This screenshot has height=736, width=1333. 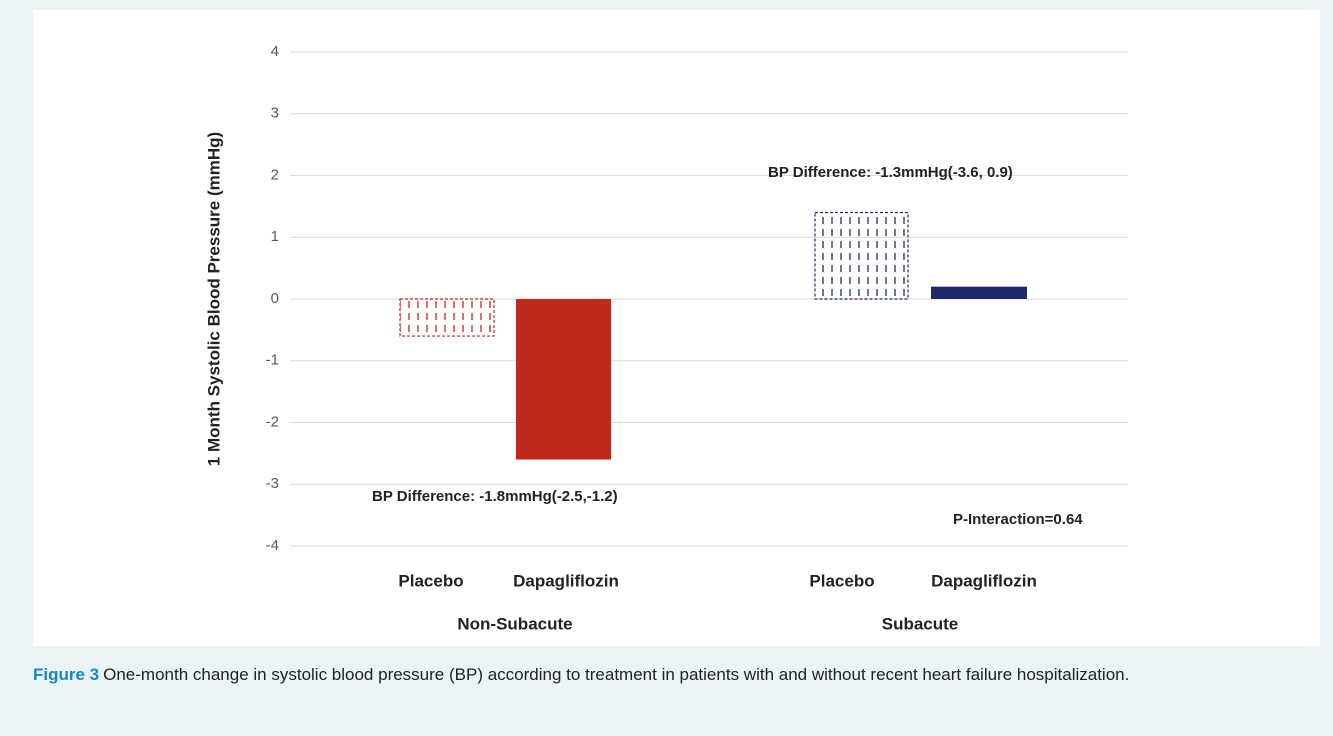 What do you see at coordinates (272, 360) in the screenshot?
I see `y-tick-label: -1` at bounding box center [272, 360].